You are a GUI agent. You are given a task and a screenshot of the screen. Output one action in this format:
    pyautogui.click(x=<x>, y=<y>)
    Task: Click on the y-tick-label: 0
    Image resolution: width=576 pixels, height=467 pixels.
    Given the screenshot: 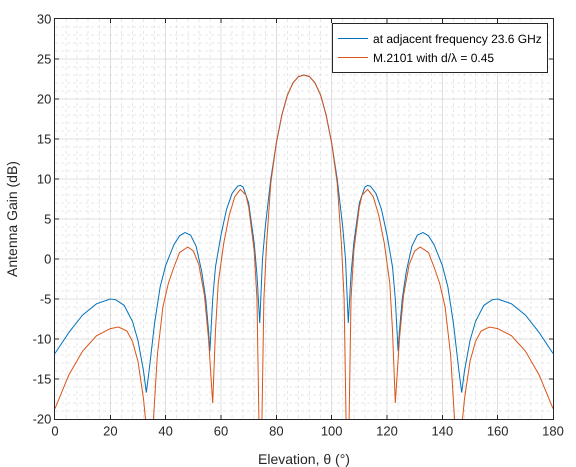 What is the action you would take?
    pyautogui.click(x=48, y=259)
    